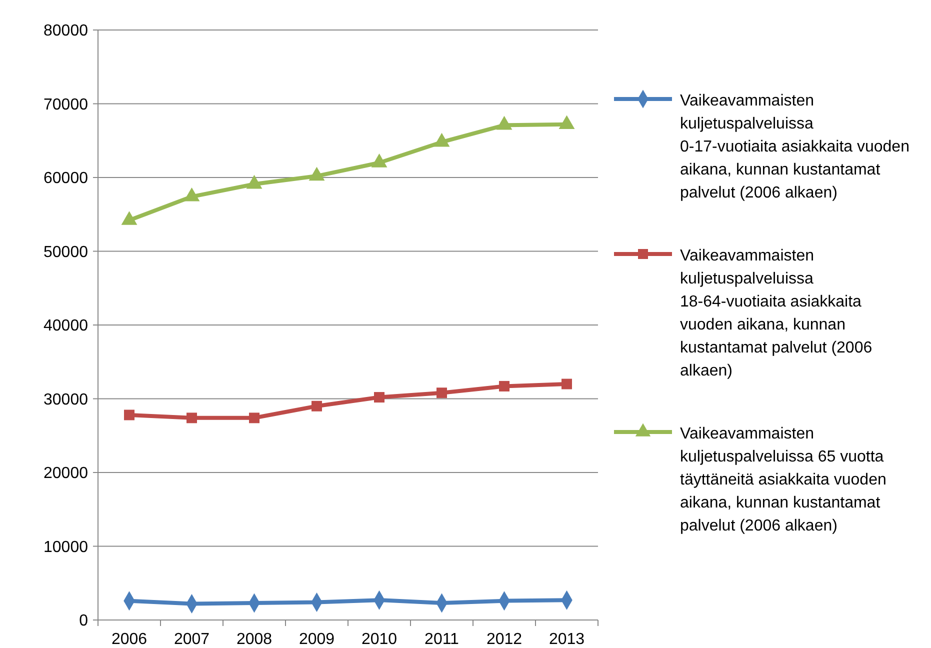  Describe the element at coordinates (504, 639) in the screenshot. I see `x-tick-label: 2012` at that location.